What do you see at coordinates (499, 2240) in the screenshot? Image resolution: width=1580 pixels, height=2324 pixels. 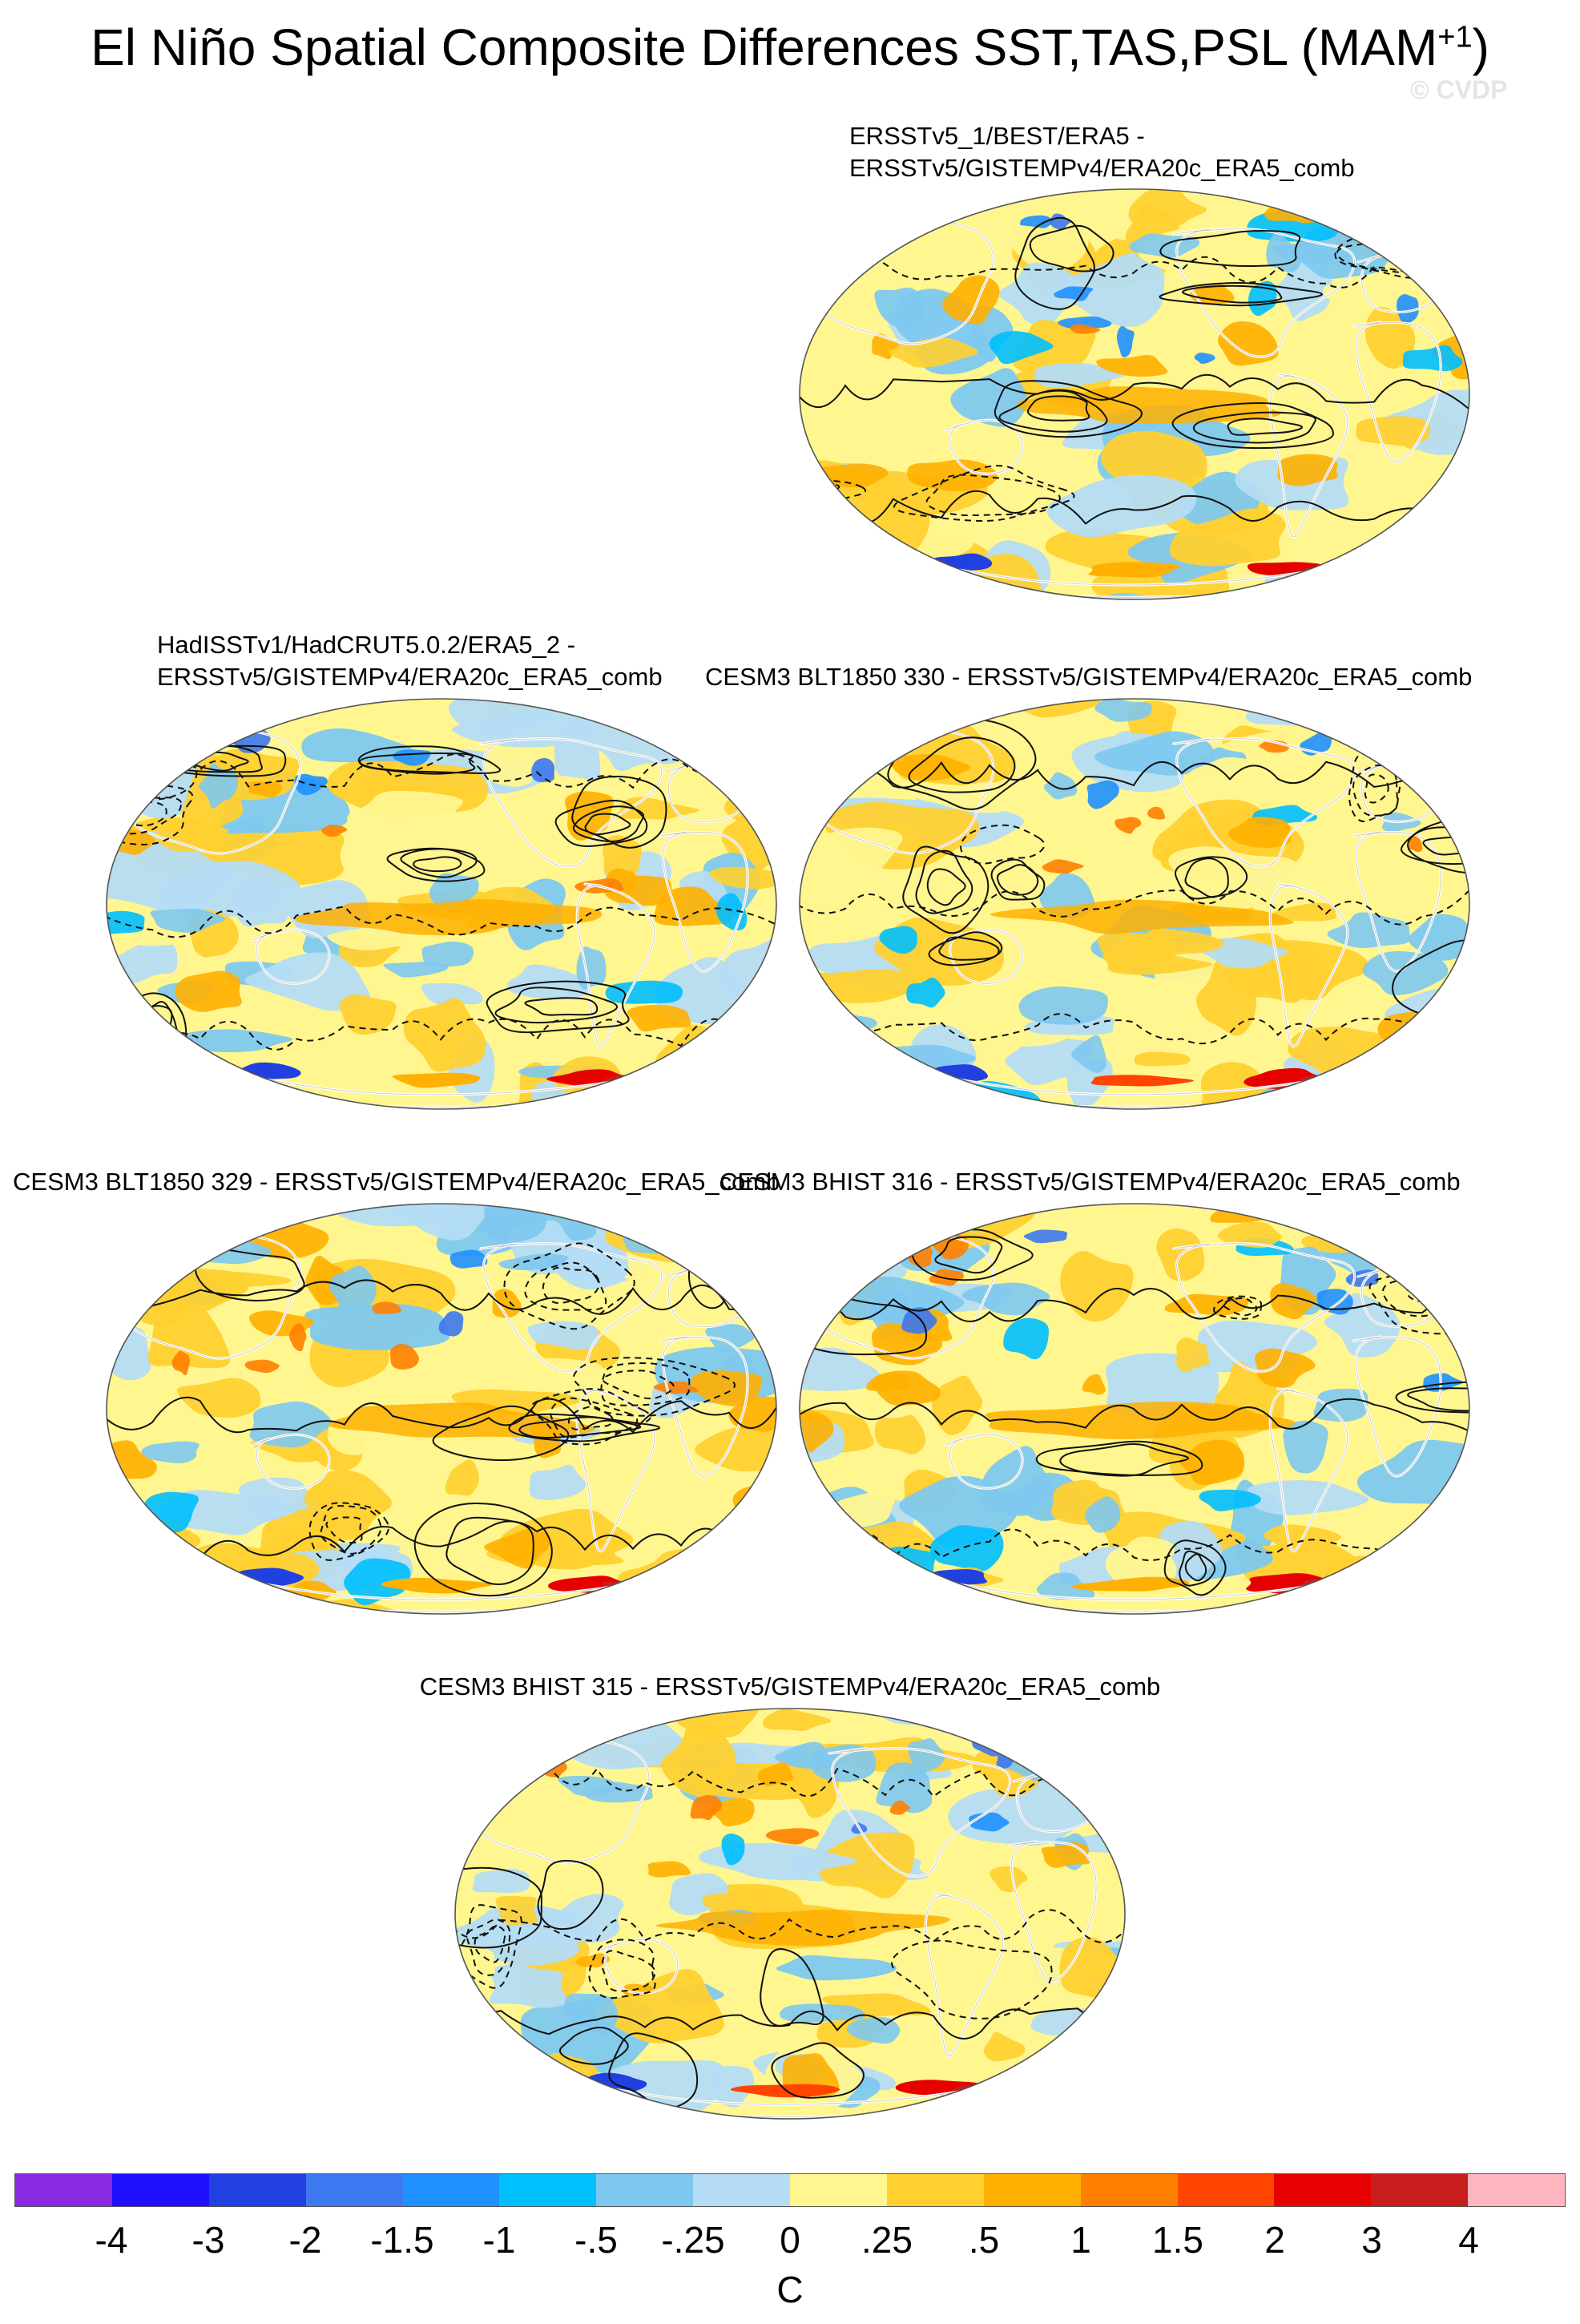 I see `colorbar-tick-label: -1` at bounding box center [499, 2240].